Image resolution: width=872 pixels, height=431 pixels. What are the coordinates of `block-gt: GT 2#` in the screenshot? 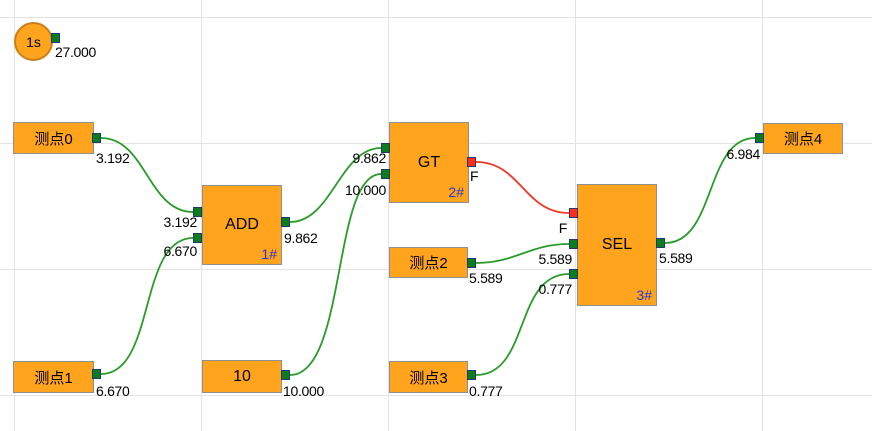 It's located at (429, 162).